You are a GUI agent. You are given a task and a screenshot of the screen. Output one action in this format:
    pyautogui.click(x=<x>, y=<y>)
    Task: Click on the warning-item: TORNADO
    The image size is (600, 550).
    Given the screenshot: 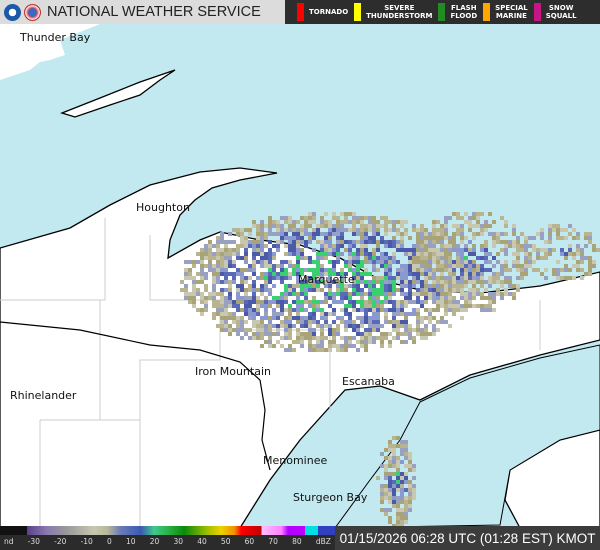 What is the action you would take?
    pyautogui.click(x=322, y=12)
    